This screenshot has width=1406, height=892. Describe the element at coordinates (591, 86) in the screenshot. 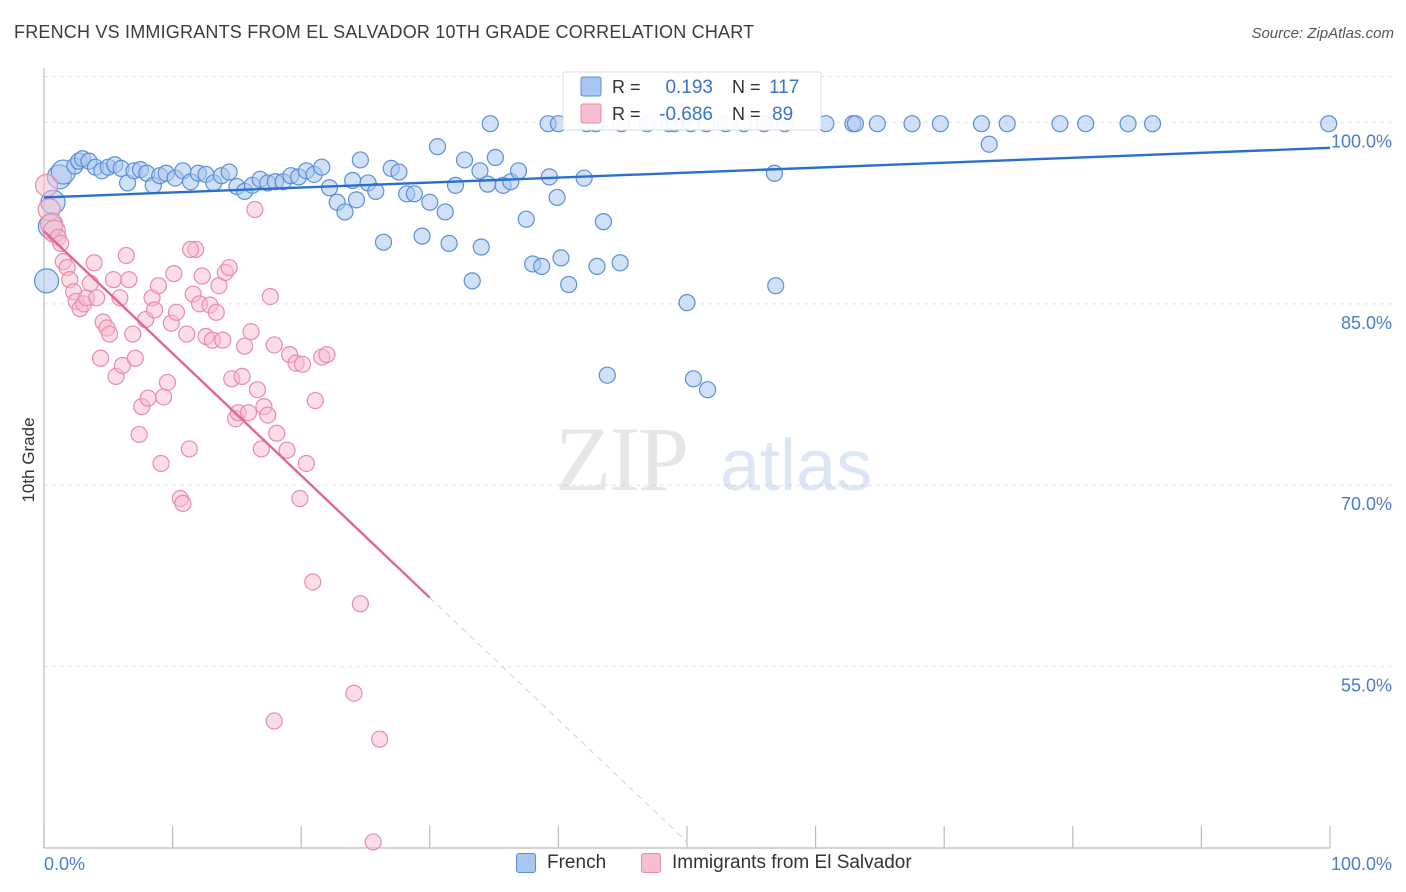

I see `legend-swatch-french` at that location.